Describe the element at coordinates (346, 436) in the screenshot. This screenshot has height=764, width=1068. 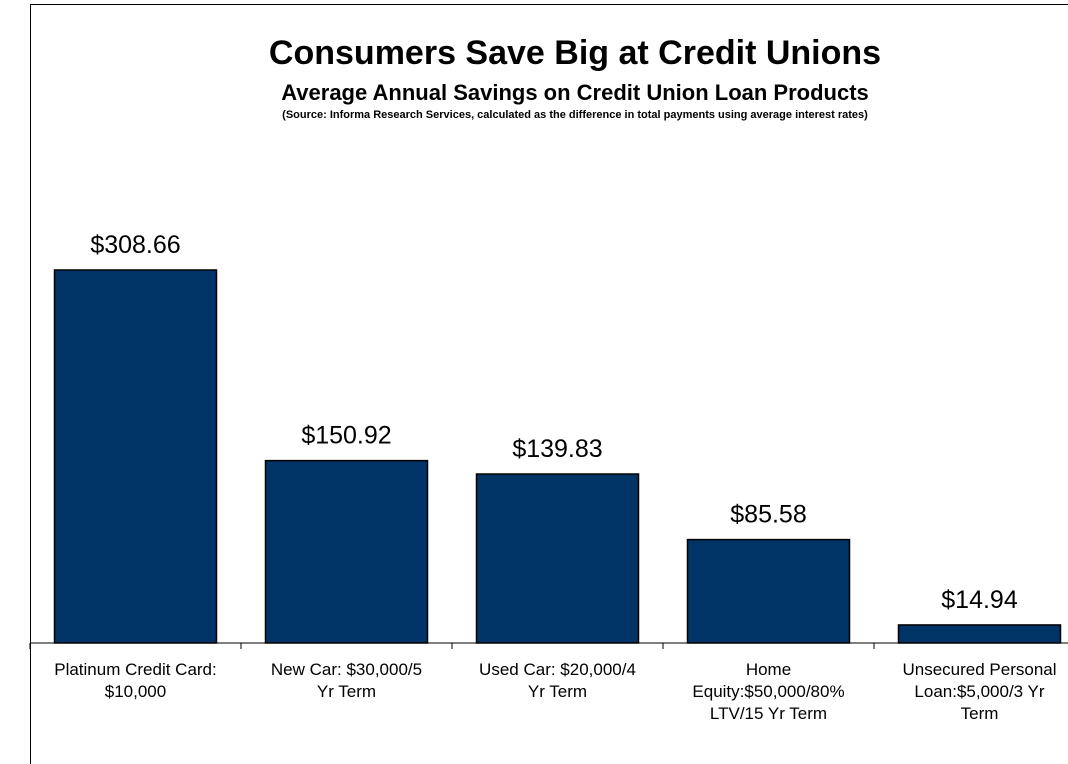
I see `data-label-2: $150.92` at that location.